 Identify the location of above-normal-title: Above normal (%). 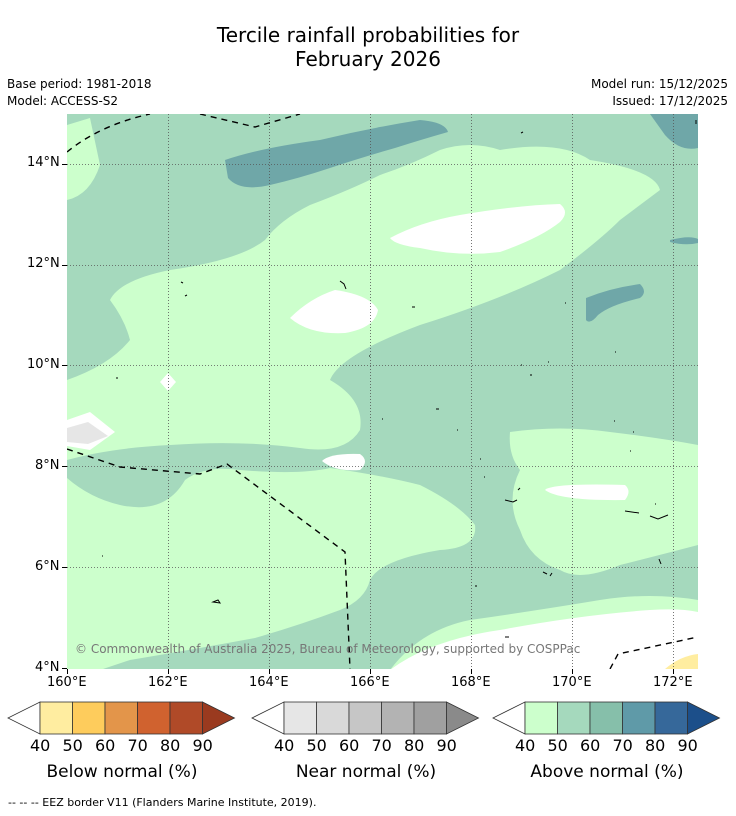
(607, 772).